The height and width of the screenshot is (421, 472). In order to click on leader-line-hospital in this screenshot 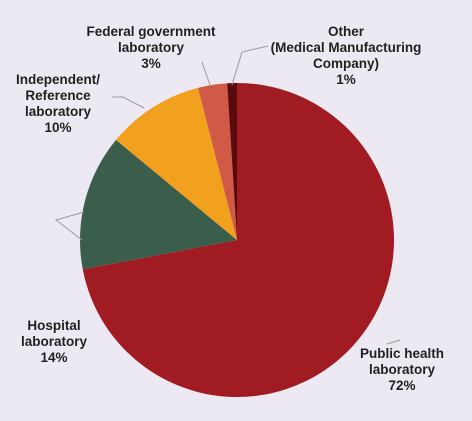, I will do `click(69, 226)`.